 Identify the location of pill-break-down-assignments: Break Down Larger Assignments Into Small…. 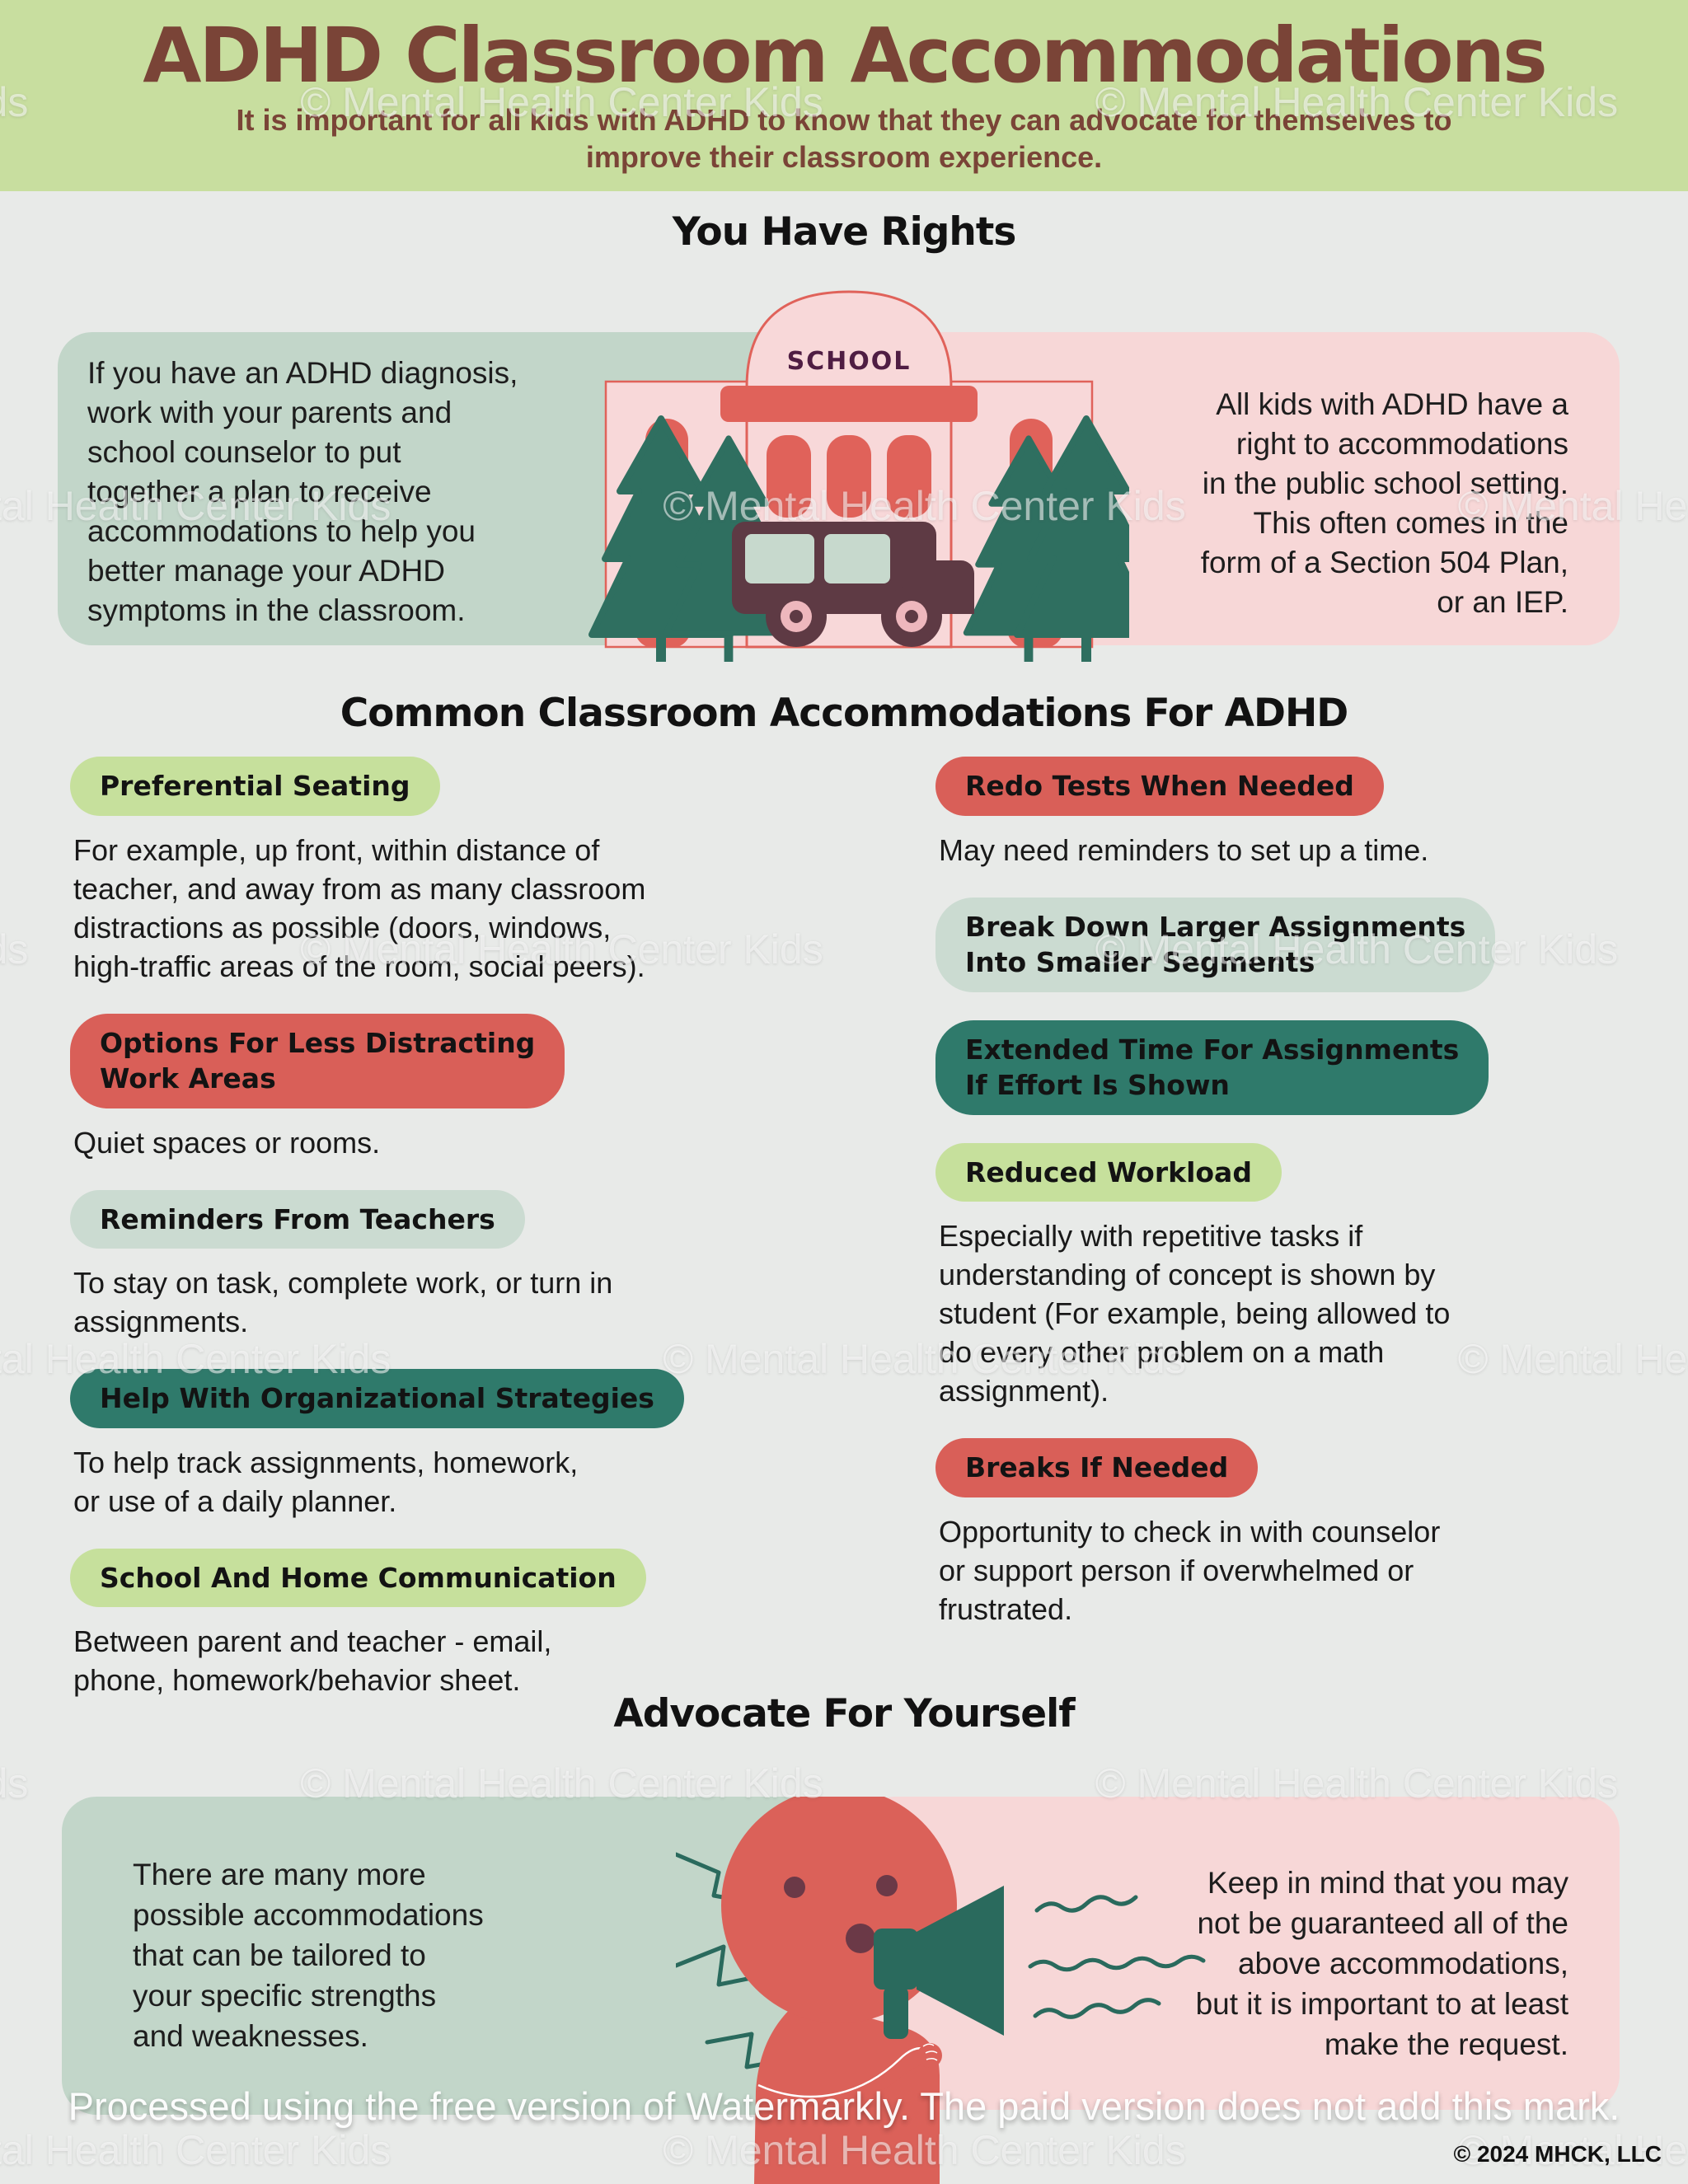
(1216, 944).